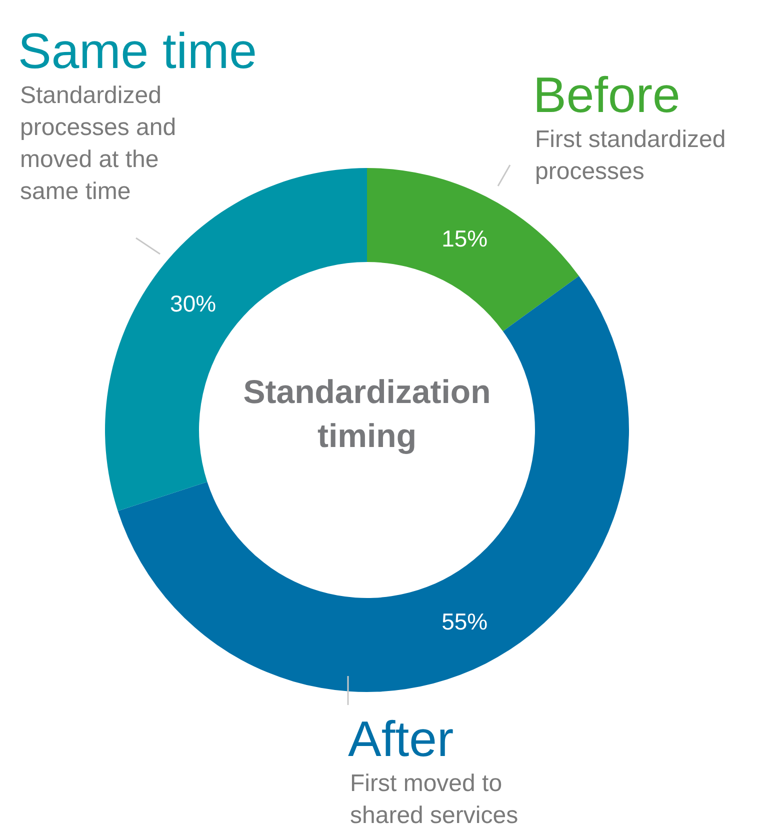  I want to click on data-label: 30%, so click(193, 303).